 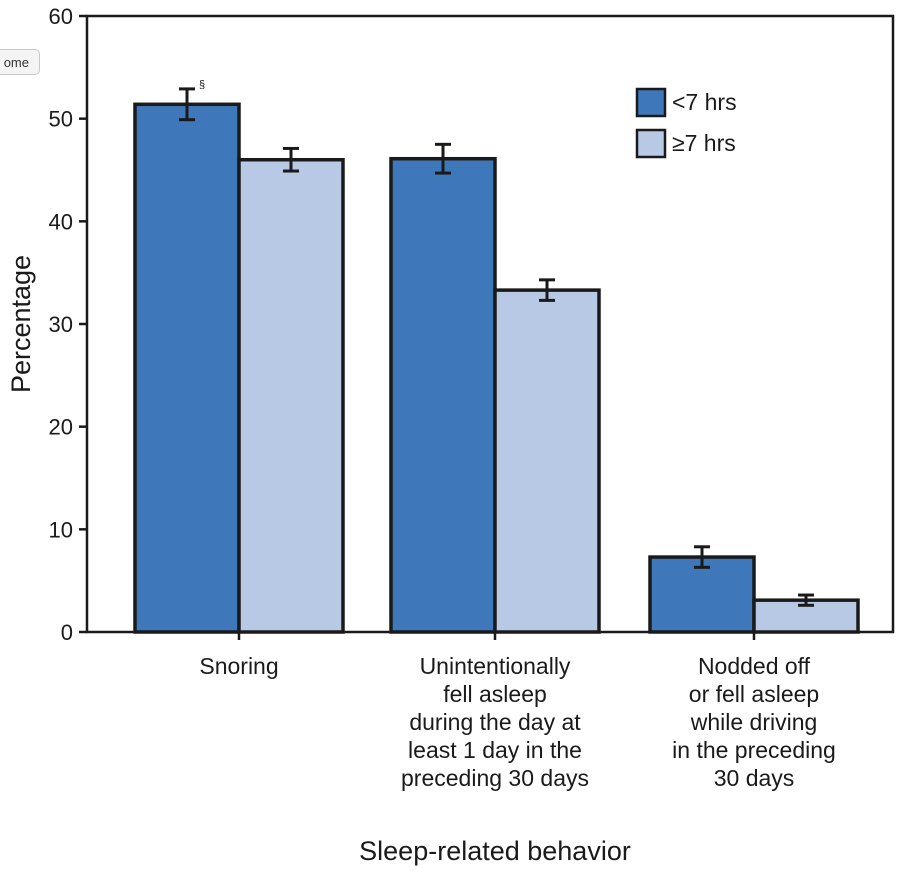 What do you see at coordinates (651, 102) in the screenshot?
I see `legend-swatch-lt7` at bounding box center [651, 102].